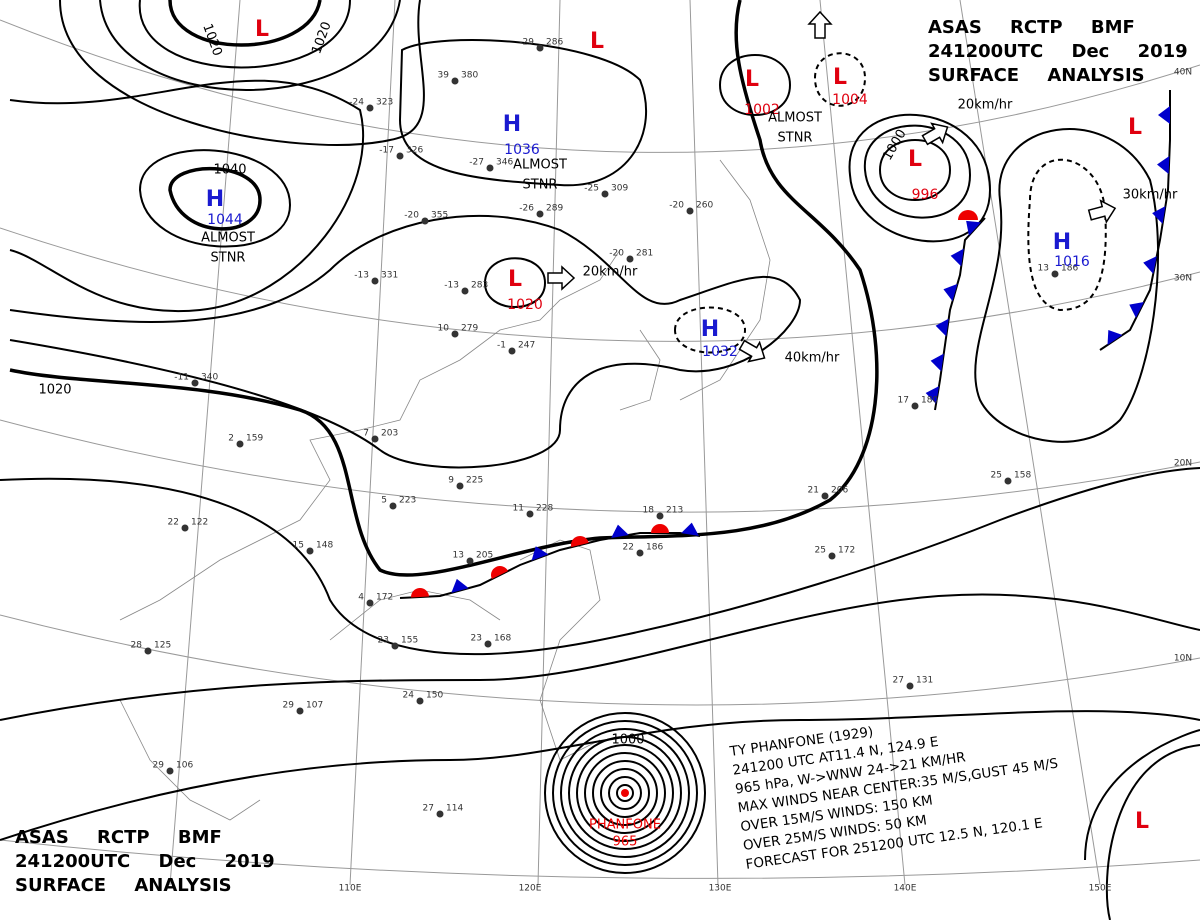 The width and height of the screenshot is (1200, 920). What do you see at coordinates (384, 501) in the screenshot?
I see `station-temp: 5` at bounding box center [384, 501].